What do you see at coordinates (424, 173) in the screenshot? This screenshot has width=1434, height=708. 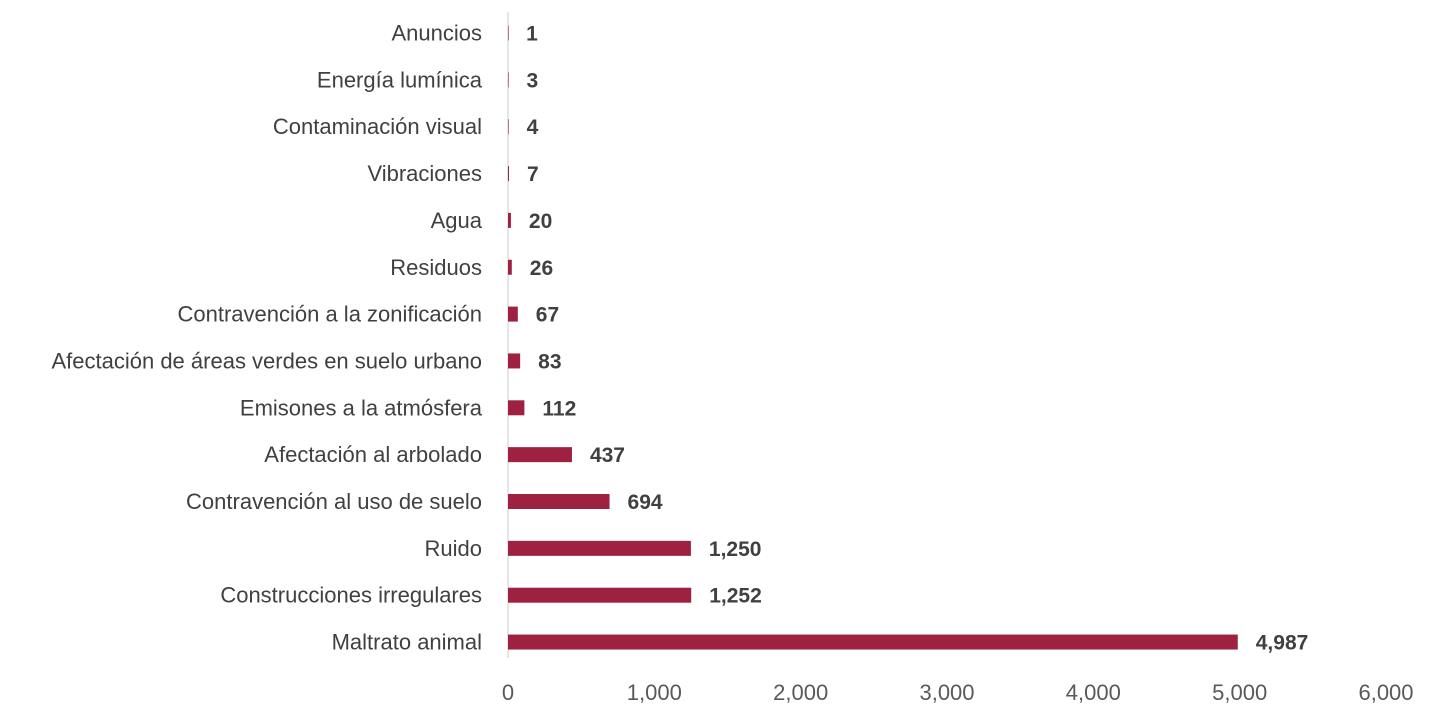 I see `category-label: Vibraciones` at bounding box center [424, 173].